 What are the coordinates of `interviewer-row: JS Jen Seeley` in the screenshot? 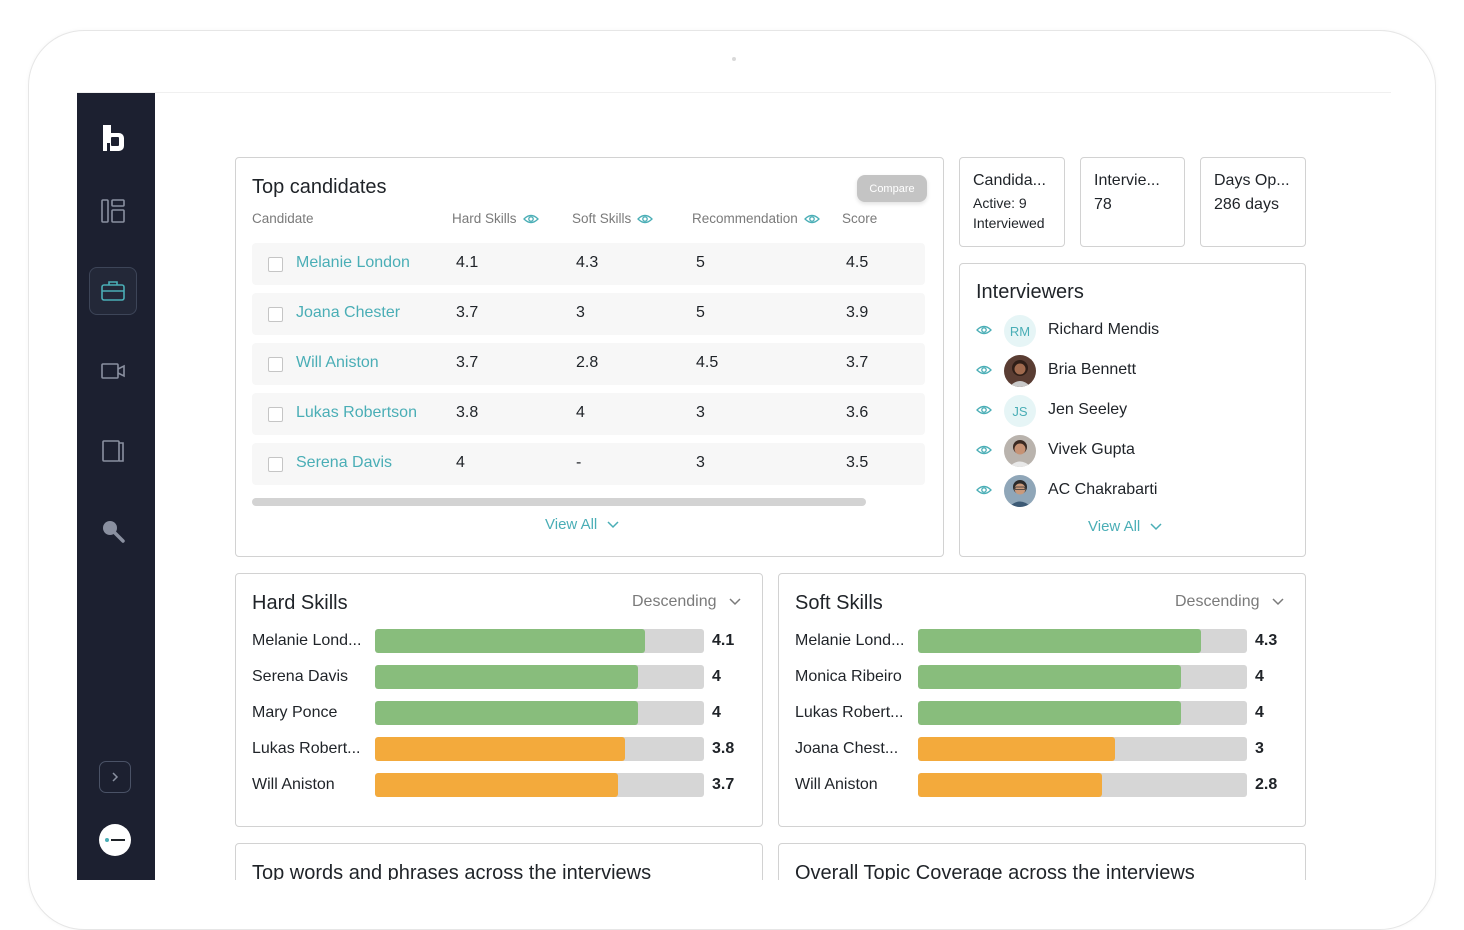 It's located at (1126, 411).